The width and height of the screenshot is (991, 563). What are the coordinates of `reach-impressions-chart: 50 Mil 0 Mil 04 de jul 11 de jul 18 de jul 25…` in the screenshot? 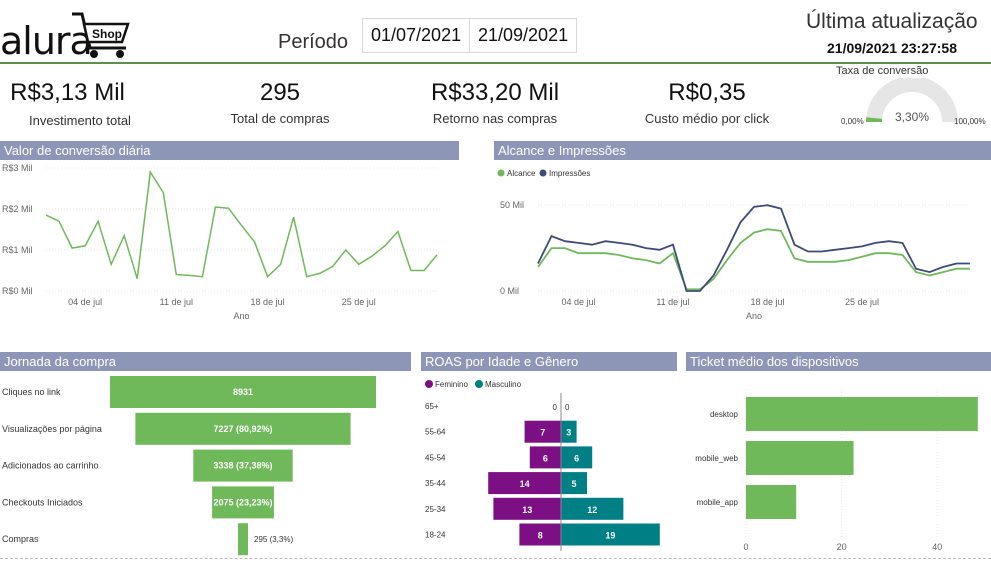 It's located at (733, 245).